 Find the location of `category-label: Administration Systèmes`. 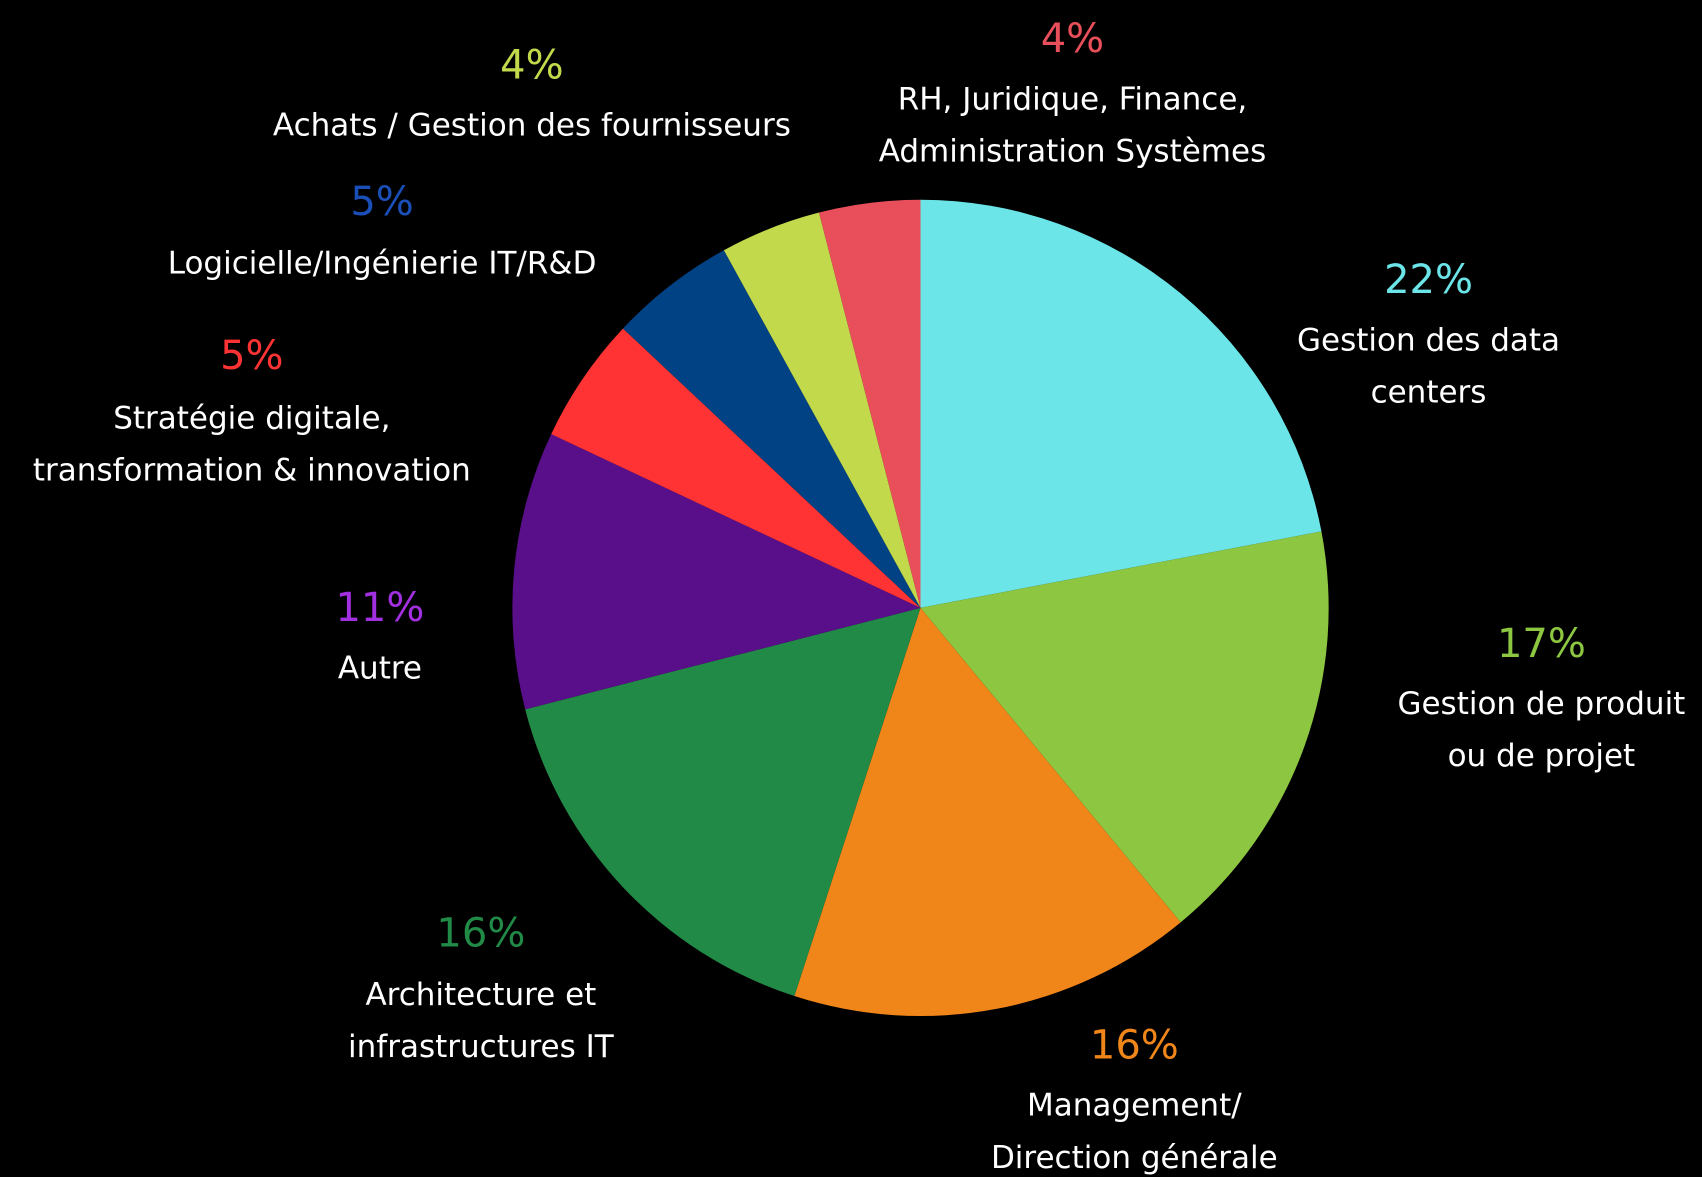

category-label: Administration Systèmes is located at coordinates (1073, 152).